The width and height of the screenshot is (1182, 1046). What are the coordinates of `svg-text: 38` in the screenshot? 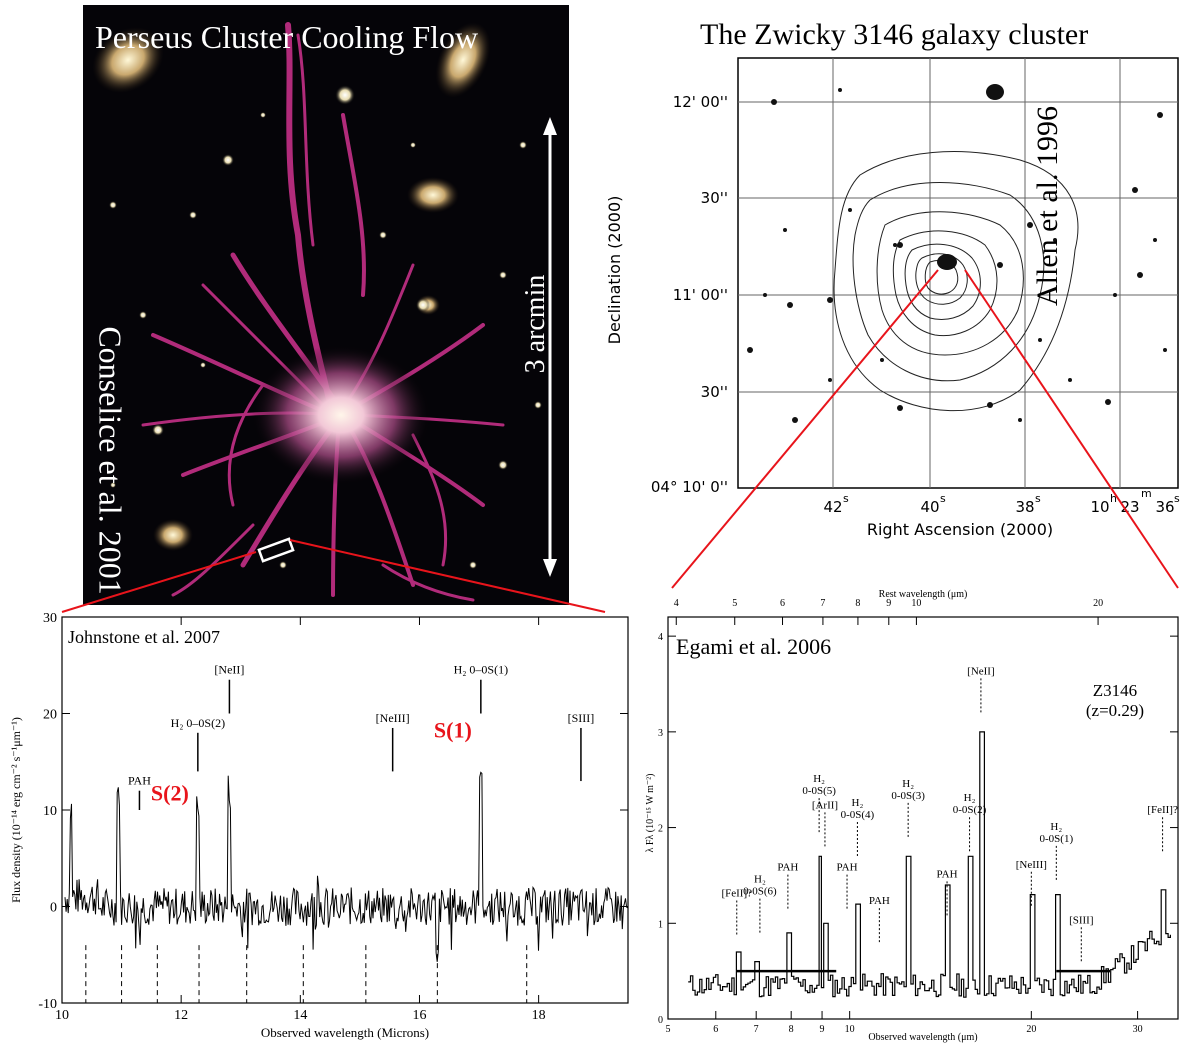 It's located at (1024, 507).